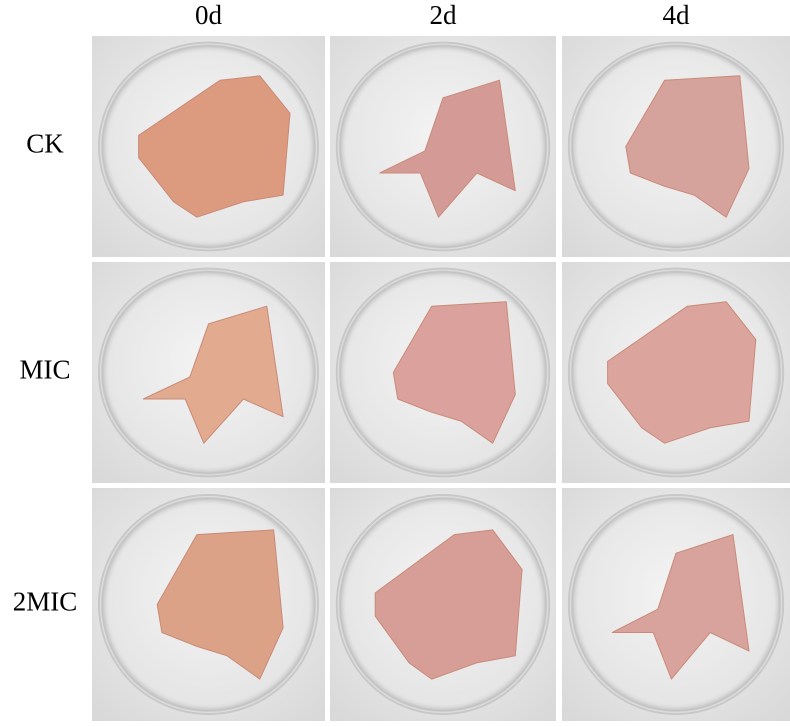 This screenshot has height=727, width=790. I want to click on row-label: 2MIC, so click(45, 602).